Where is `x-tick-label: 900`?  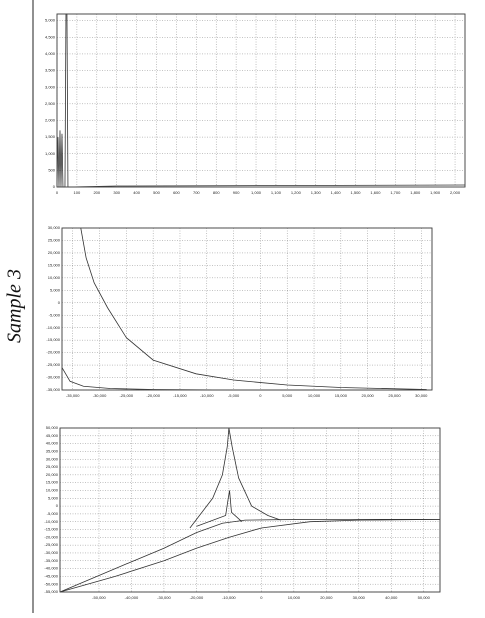
x-tick-label: 900 is located at coordinates (236, 192).